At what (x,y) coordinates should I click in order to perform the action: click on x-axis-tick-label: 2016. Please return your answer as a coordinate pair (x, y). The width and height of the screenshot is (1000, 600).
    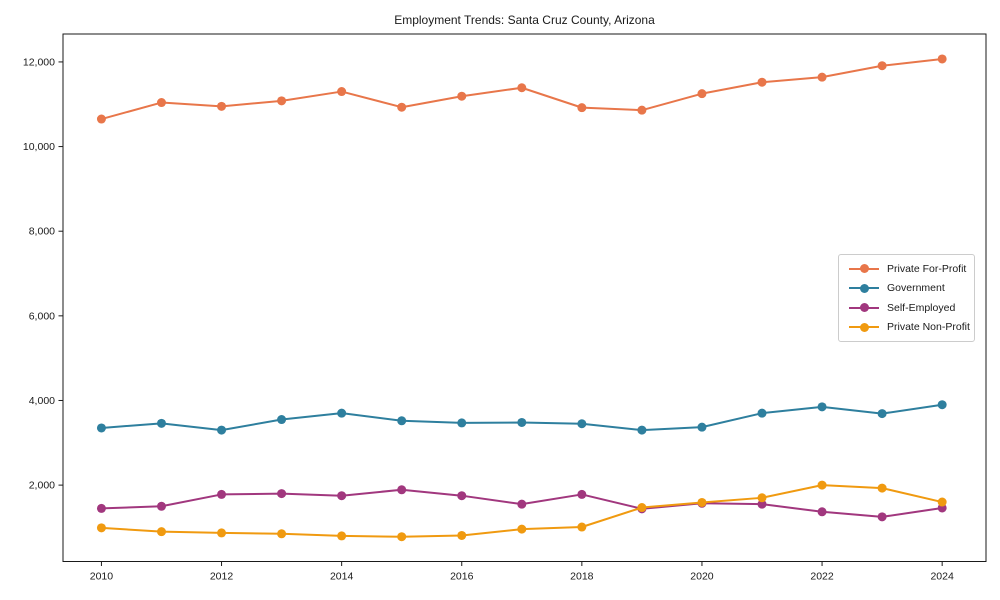
    Looking at the image, I should click on (462, 577).